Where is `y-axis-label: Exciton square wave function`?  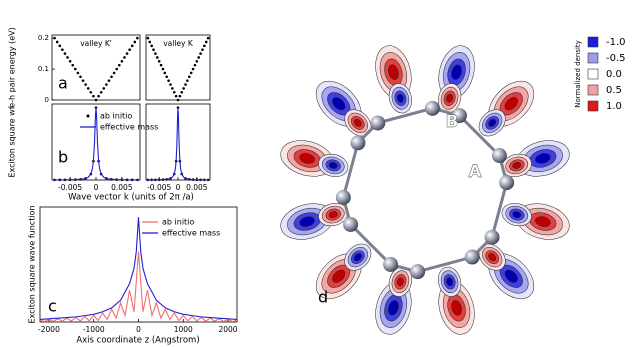 y-axis-label: Exciton square wave function is located at coordinates (32, 264).